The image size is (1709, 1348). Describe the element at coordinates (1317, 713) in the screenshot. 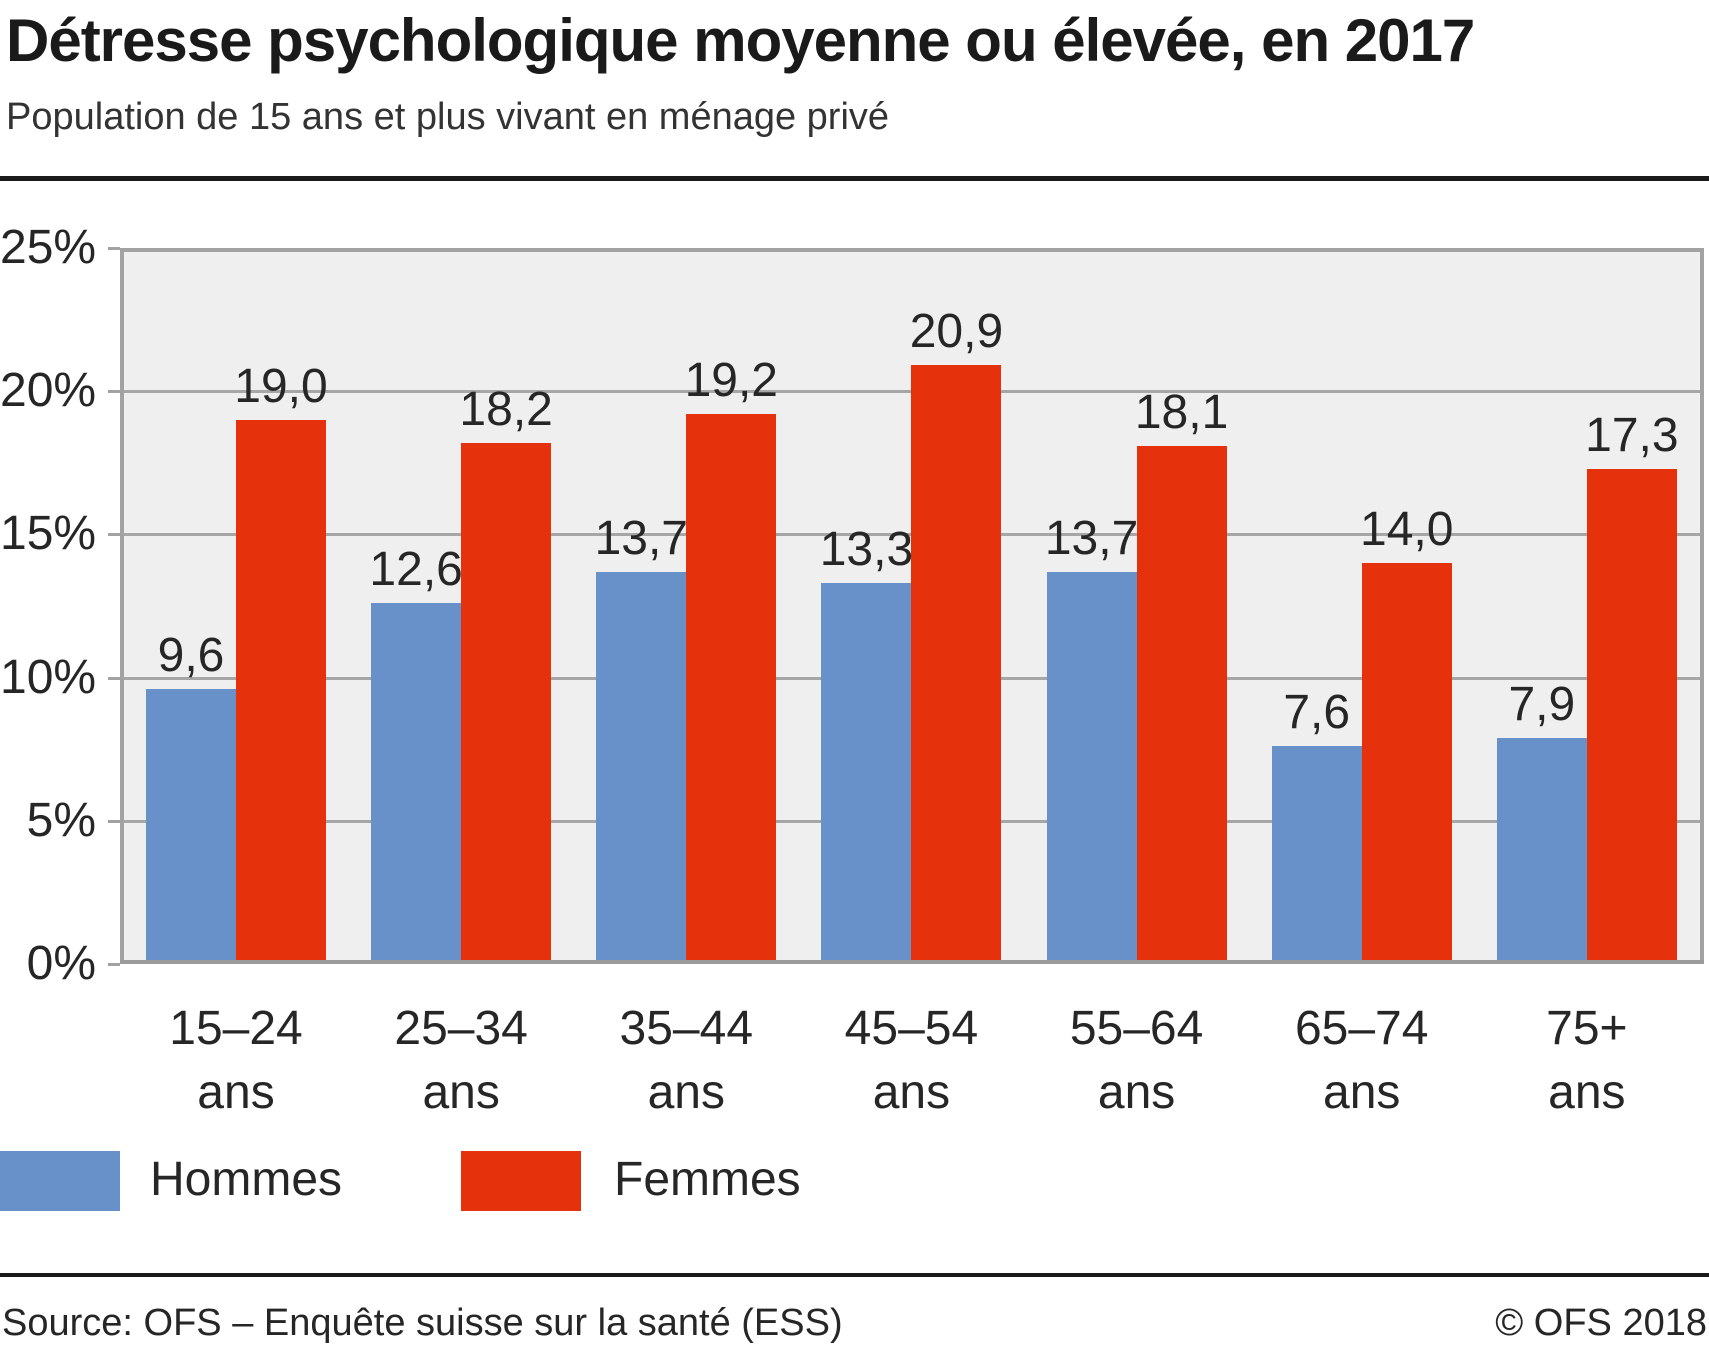

I see `bar-value-label: 7,6` at that location.